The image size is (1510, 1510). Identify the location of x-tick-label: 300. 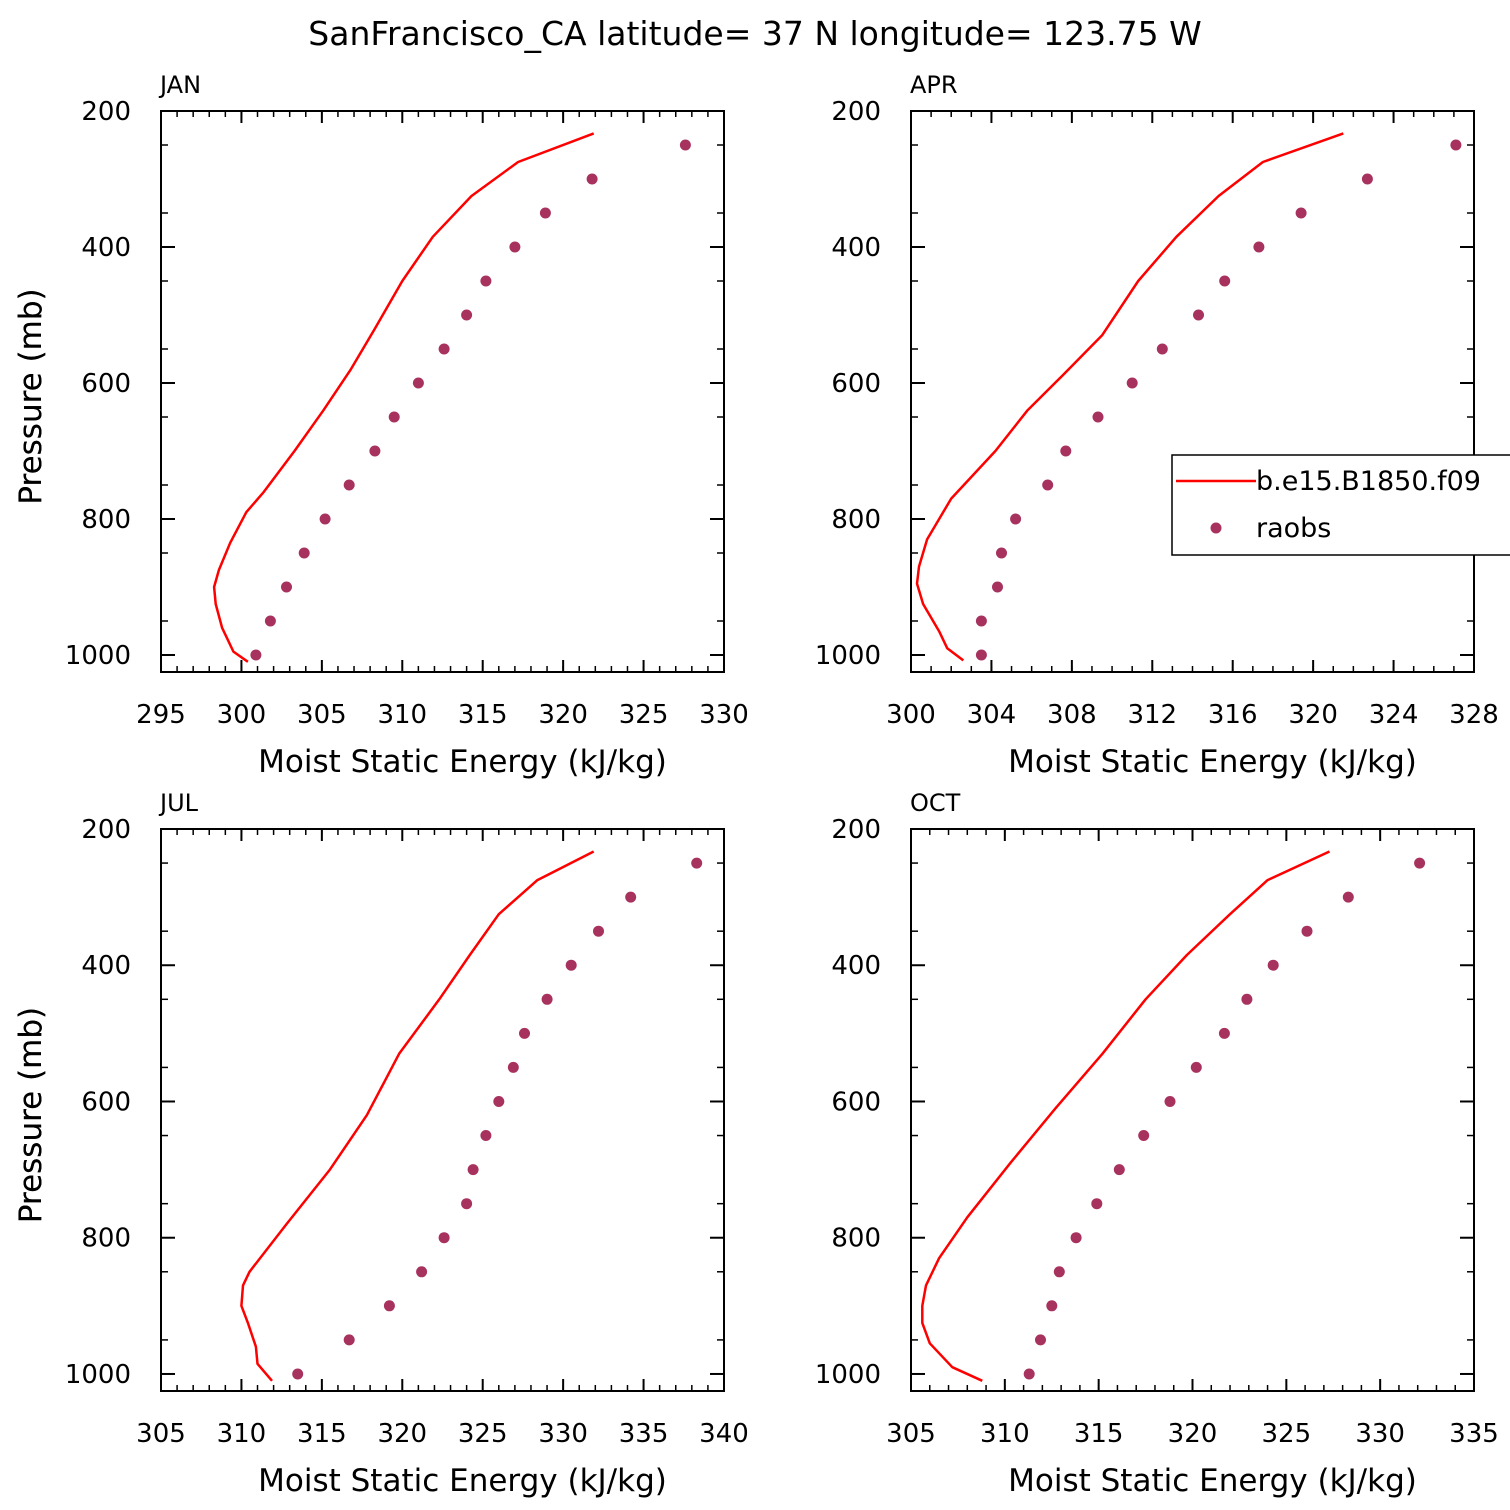
(911, 715).